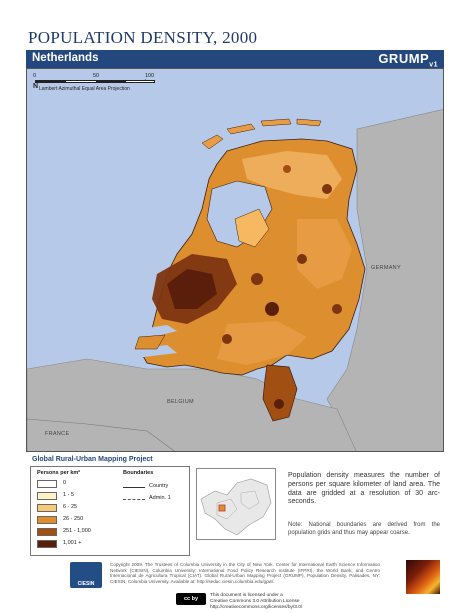  What do you see at coordinates (384, 280) in the screenshot?
I see `germany-land` at bounding box center [384, 280].